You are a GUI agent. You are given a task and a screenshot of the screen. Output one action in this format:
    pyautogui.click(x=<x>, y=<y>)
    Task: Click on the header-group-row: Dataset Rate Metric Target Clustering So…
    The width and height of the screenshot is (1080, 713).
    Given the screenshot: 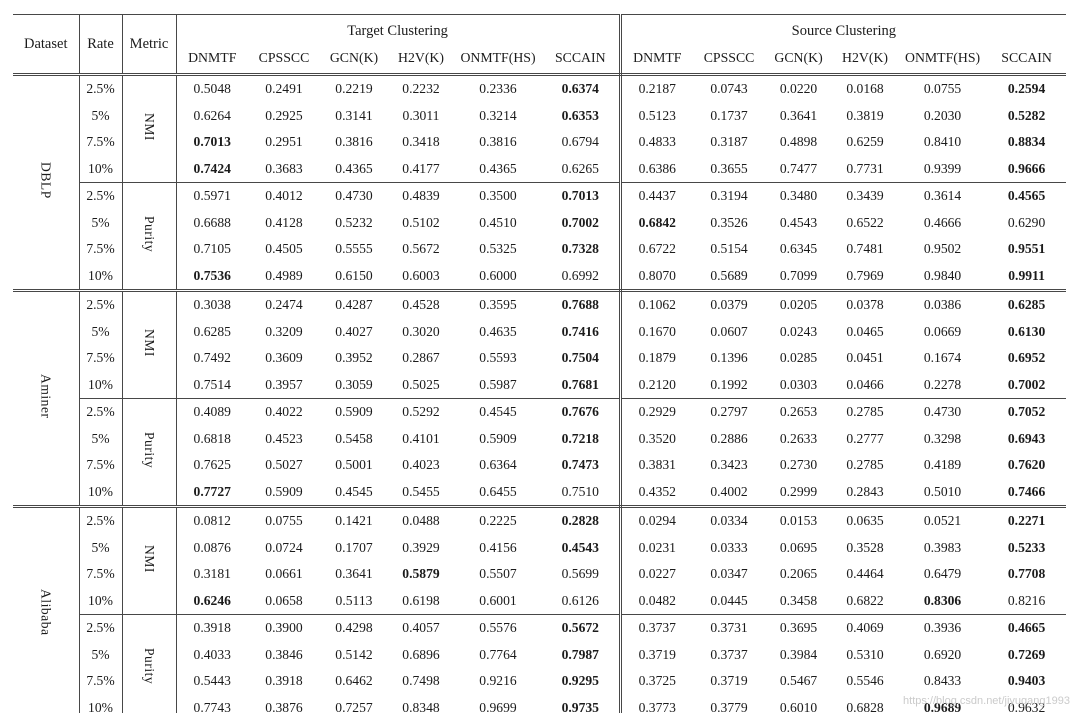 What is the action you would take?
    pyautogui.click(x=539, y=45)
    